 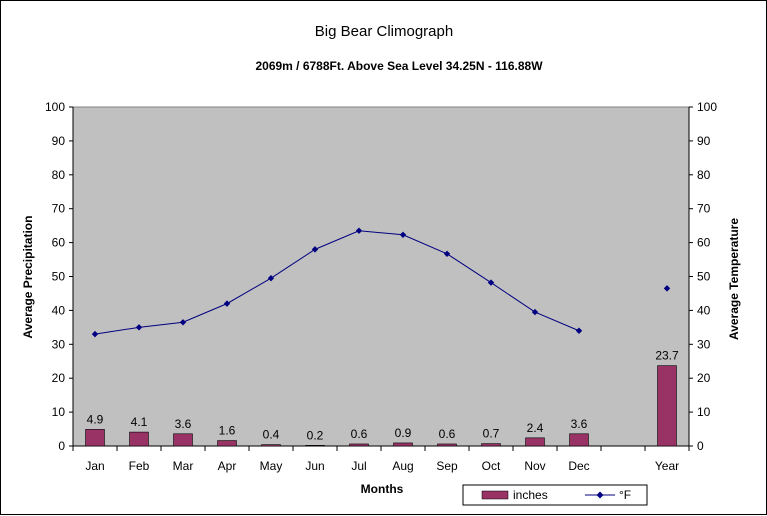 I want to click on temperature-line-segment, so click(x=337, y=282).